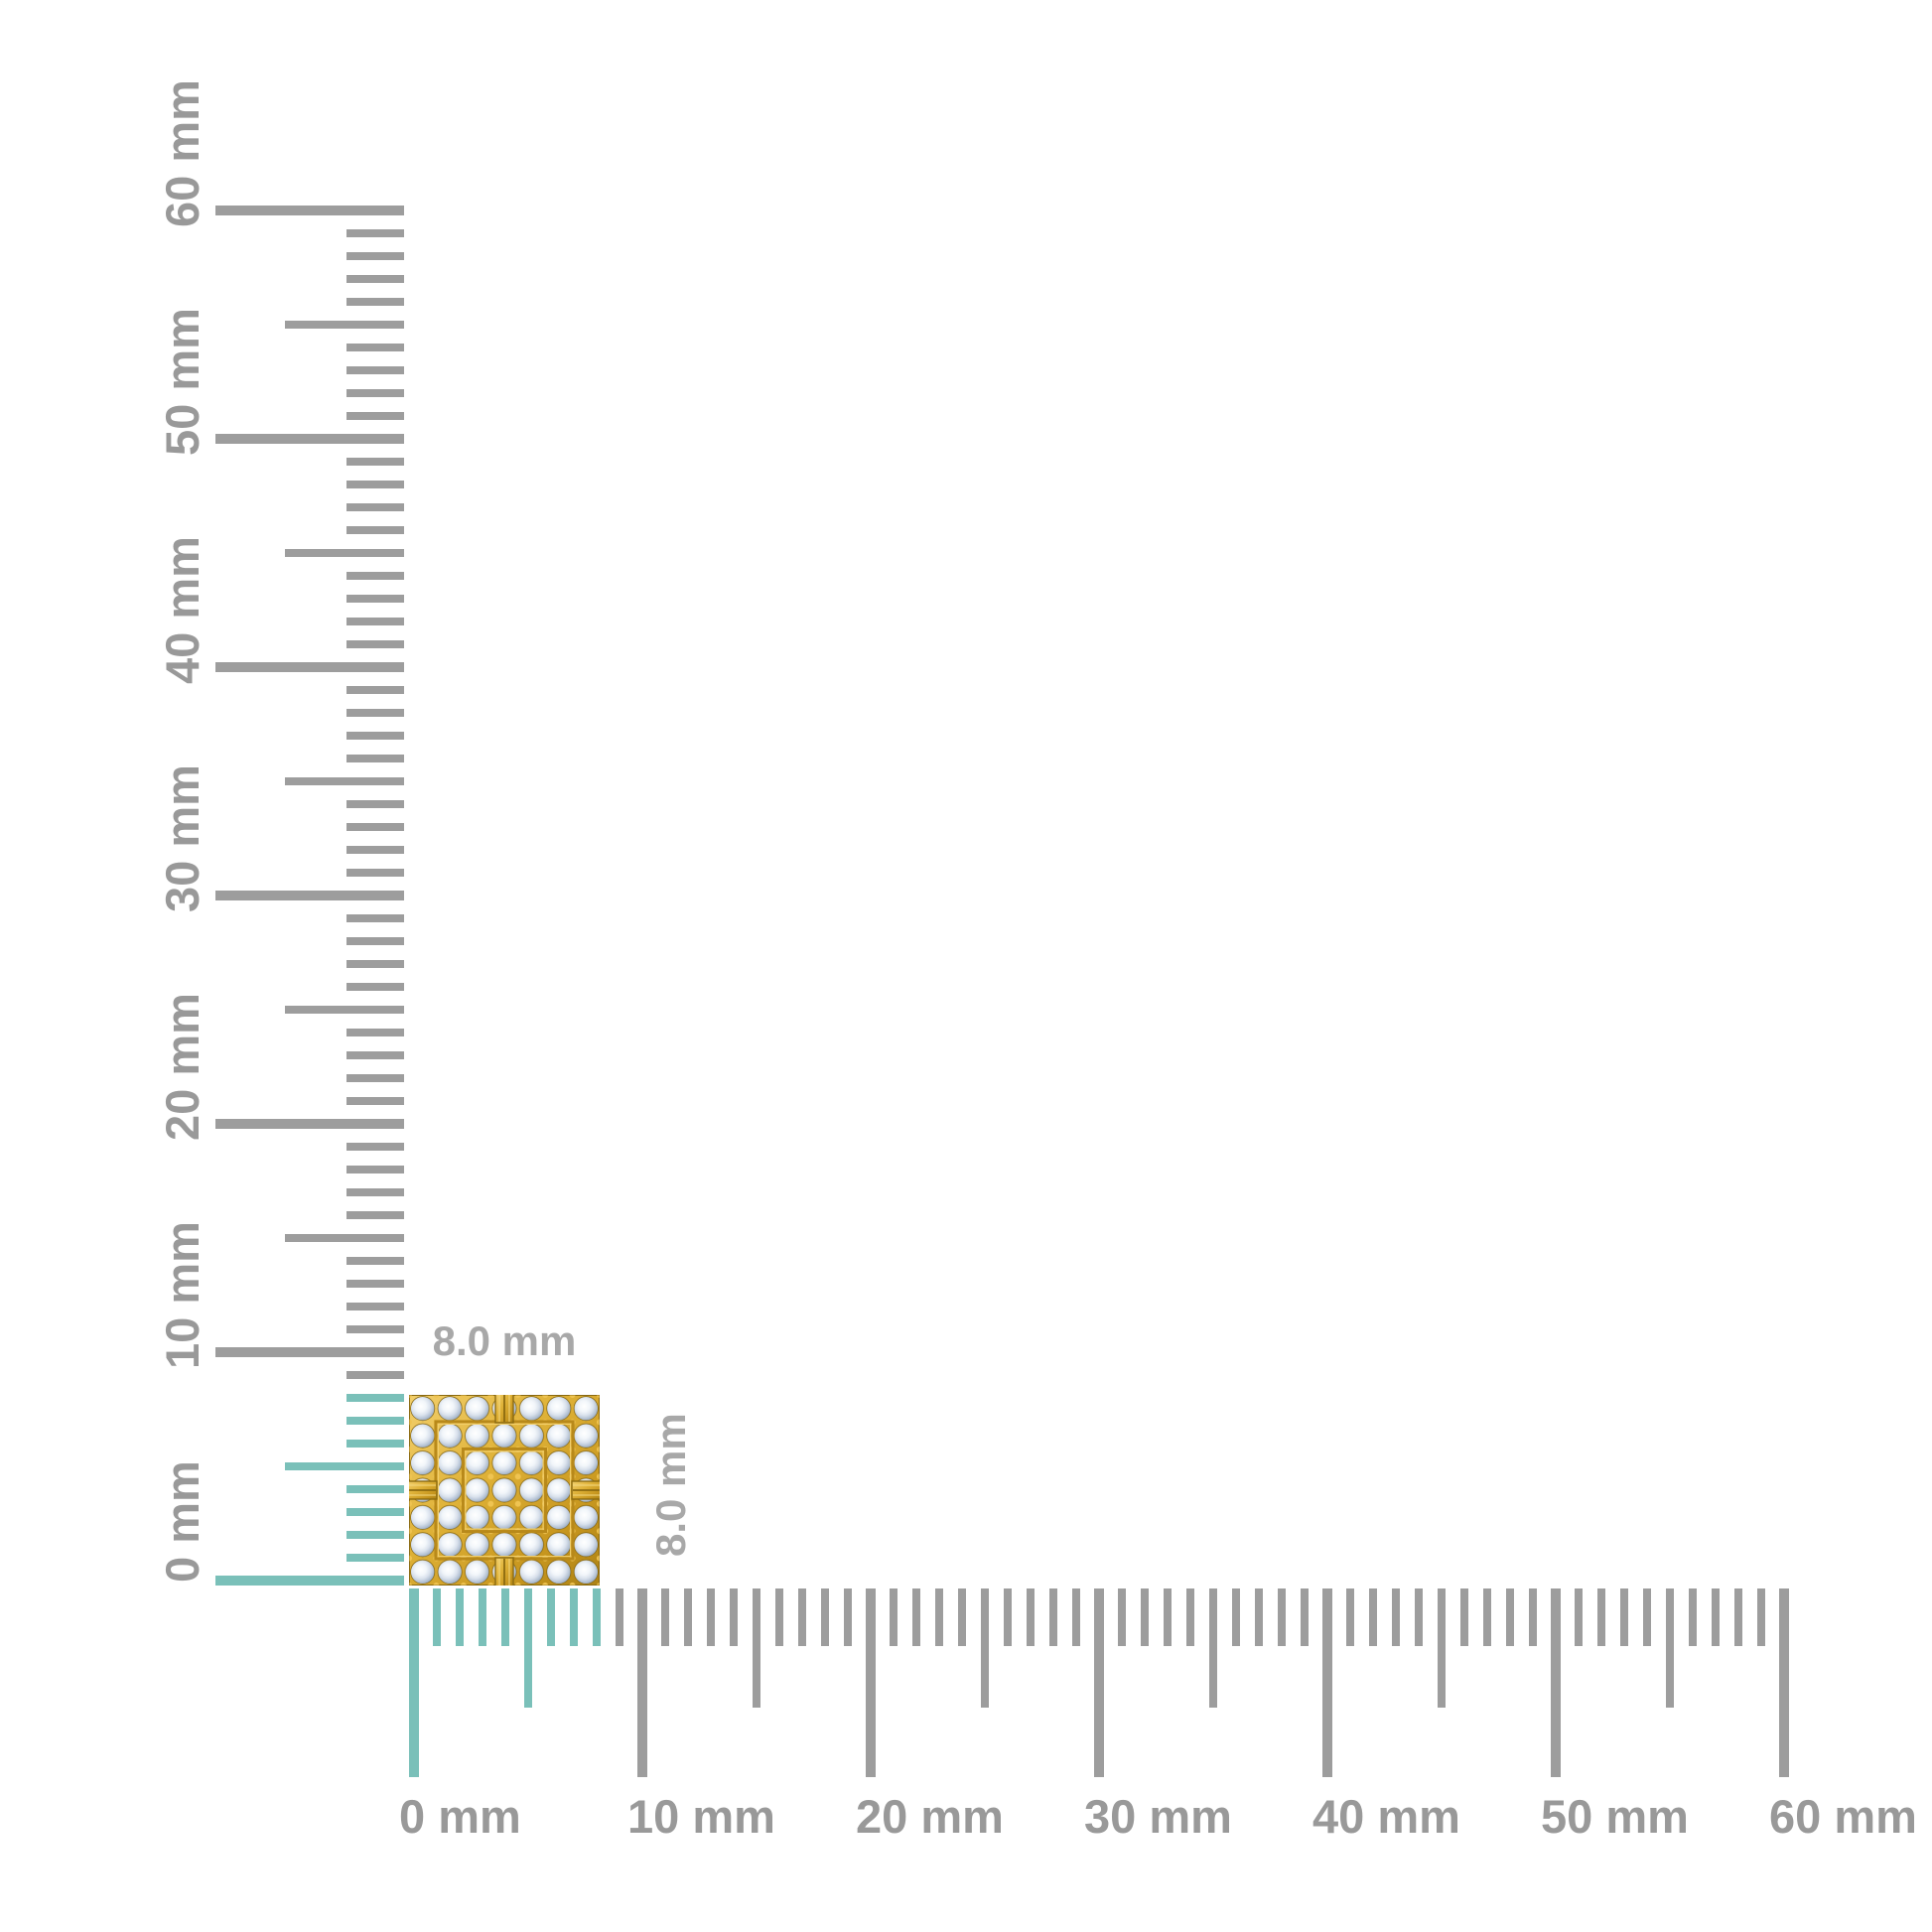 The image size is (1932, 1932). What do you see at coordinates (701, 1817) in the screenshot?
I see `horizontal-ruler-label: 10 mm` at bounding box center [701, 1817].